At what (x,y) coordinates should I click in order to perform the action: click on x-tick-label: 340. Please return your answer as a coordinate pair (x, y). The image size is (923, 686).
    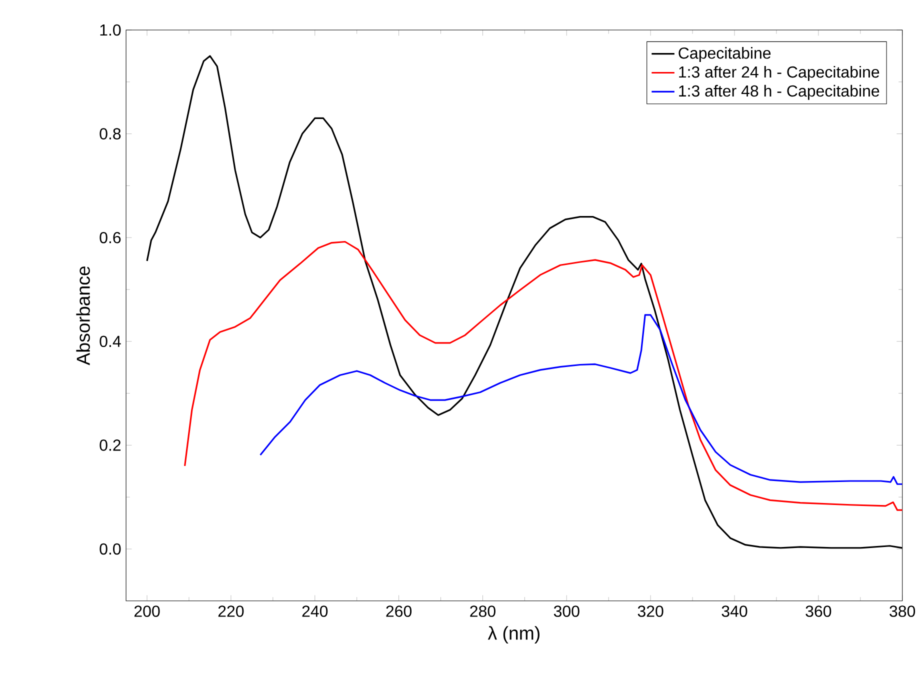
    Looking at the image, I should click on (735, 611).